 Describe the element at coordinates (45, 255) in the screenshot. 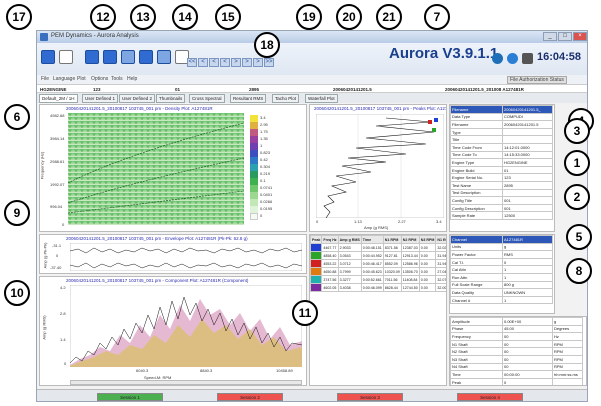

I see `envelope-plot-ylabel: Amp (g Pk-Pk)` at that location.